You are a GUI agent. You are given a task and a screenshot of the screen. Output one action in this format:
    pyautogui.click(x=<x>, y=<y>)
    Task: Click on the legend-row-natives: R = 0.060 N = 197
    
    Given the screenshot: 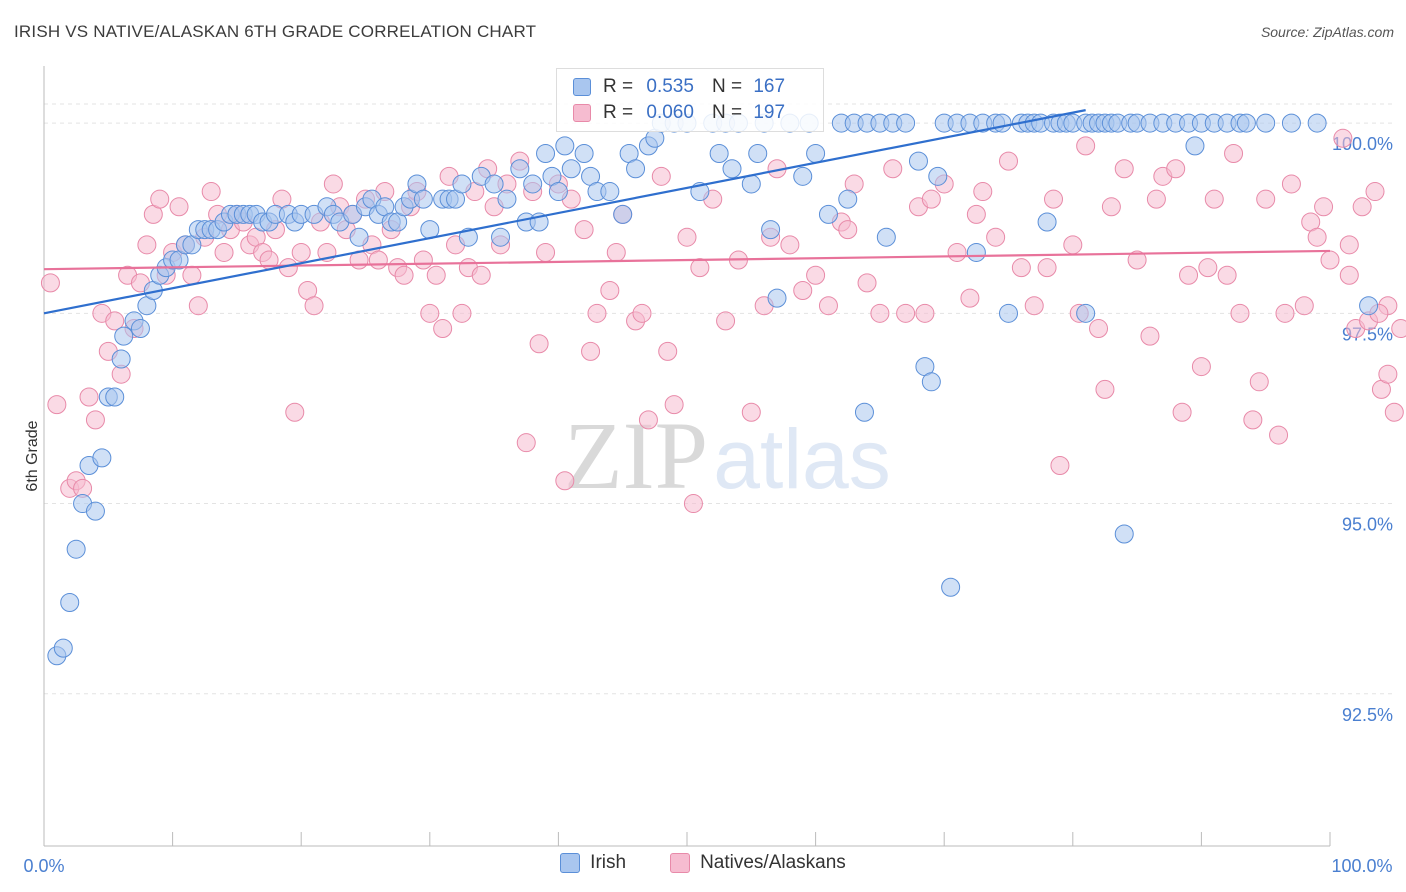 What is the action you would take?
    pyautogui.click(x=679, y=113)
    